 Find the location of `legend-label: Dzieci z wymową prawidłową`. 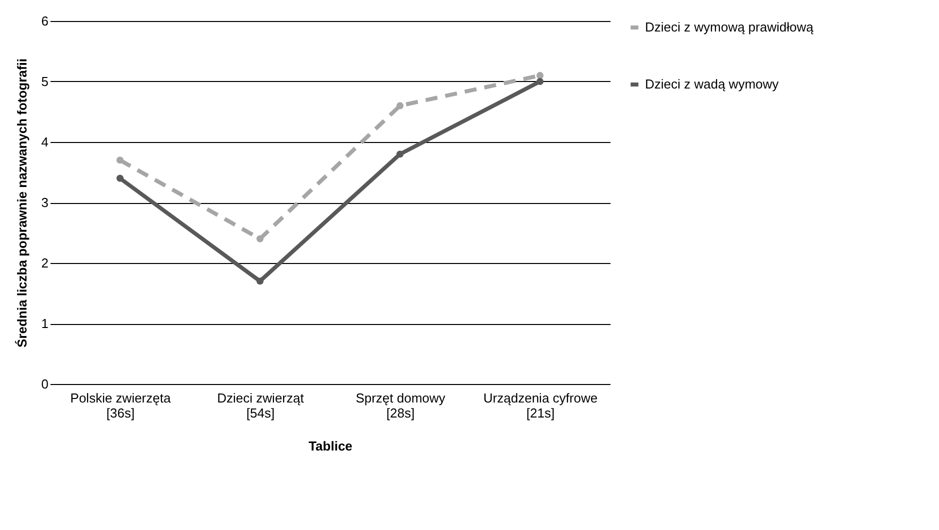

legend-label: Dzieci z wymową prawidłową is located at coordinates (729, 27).